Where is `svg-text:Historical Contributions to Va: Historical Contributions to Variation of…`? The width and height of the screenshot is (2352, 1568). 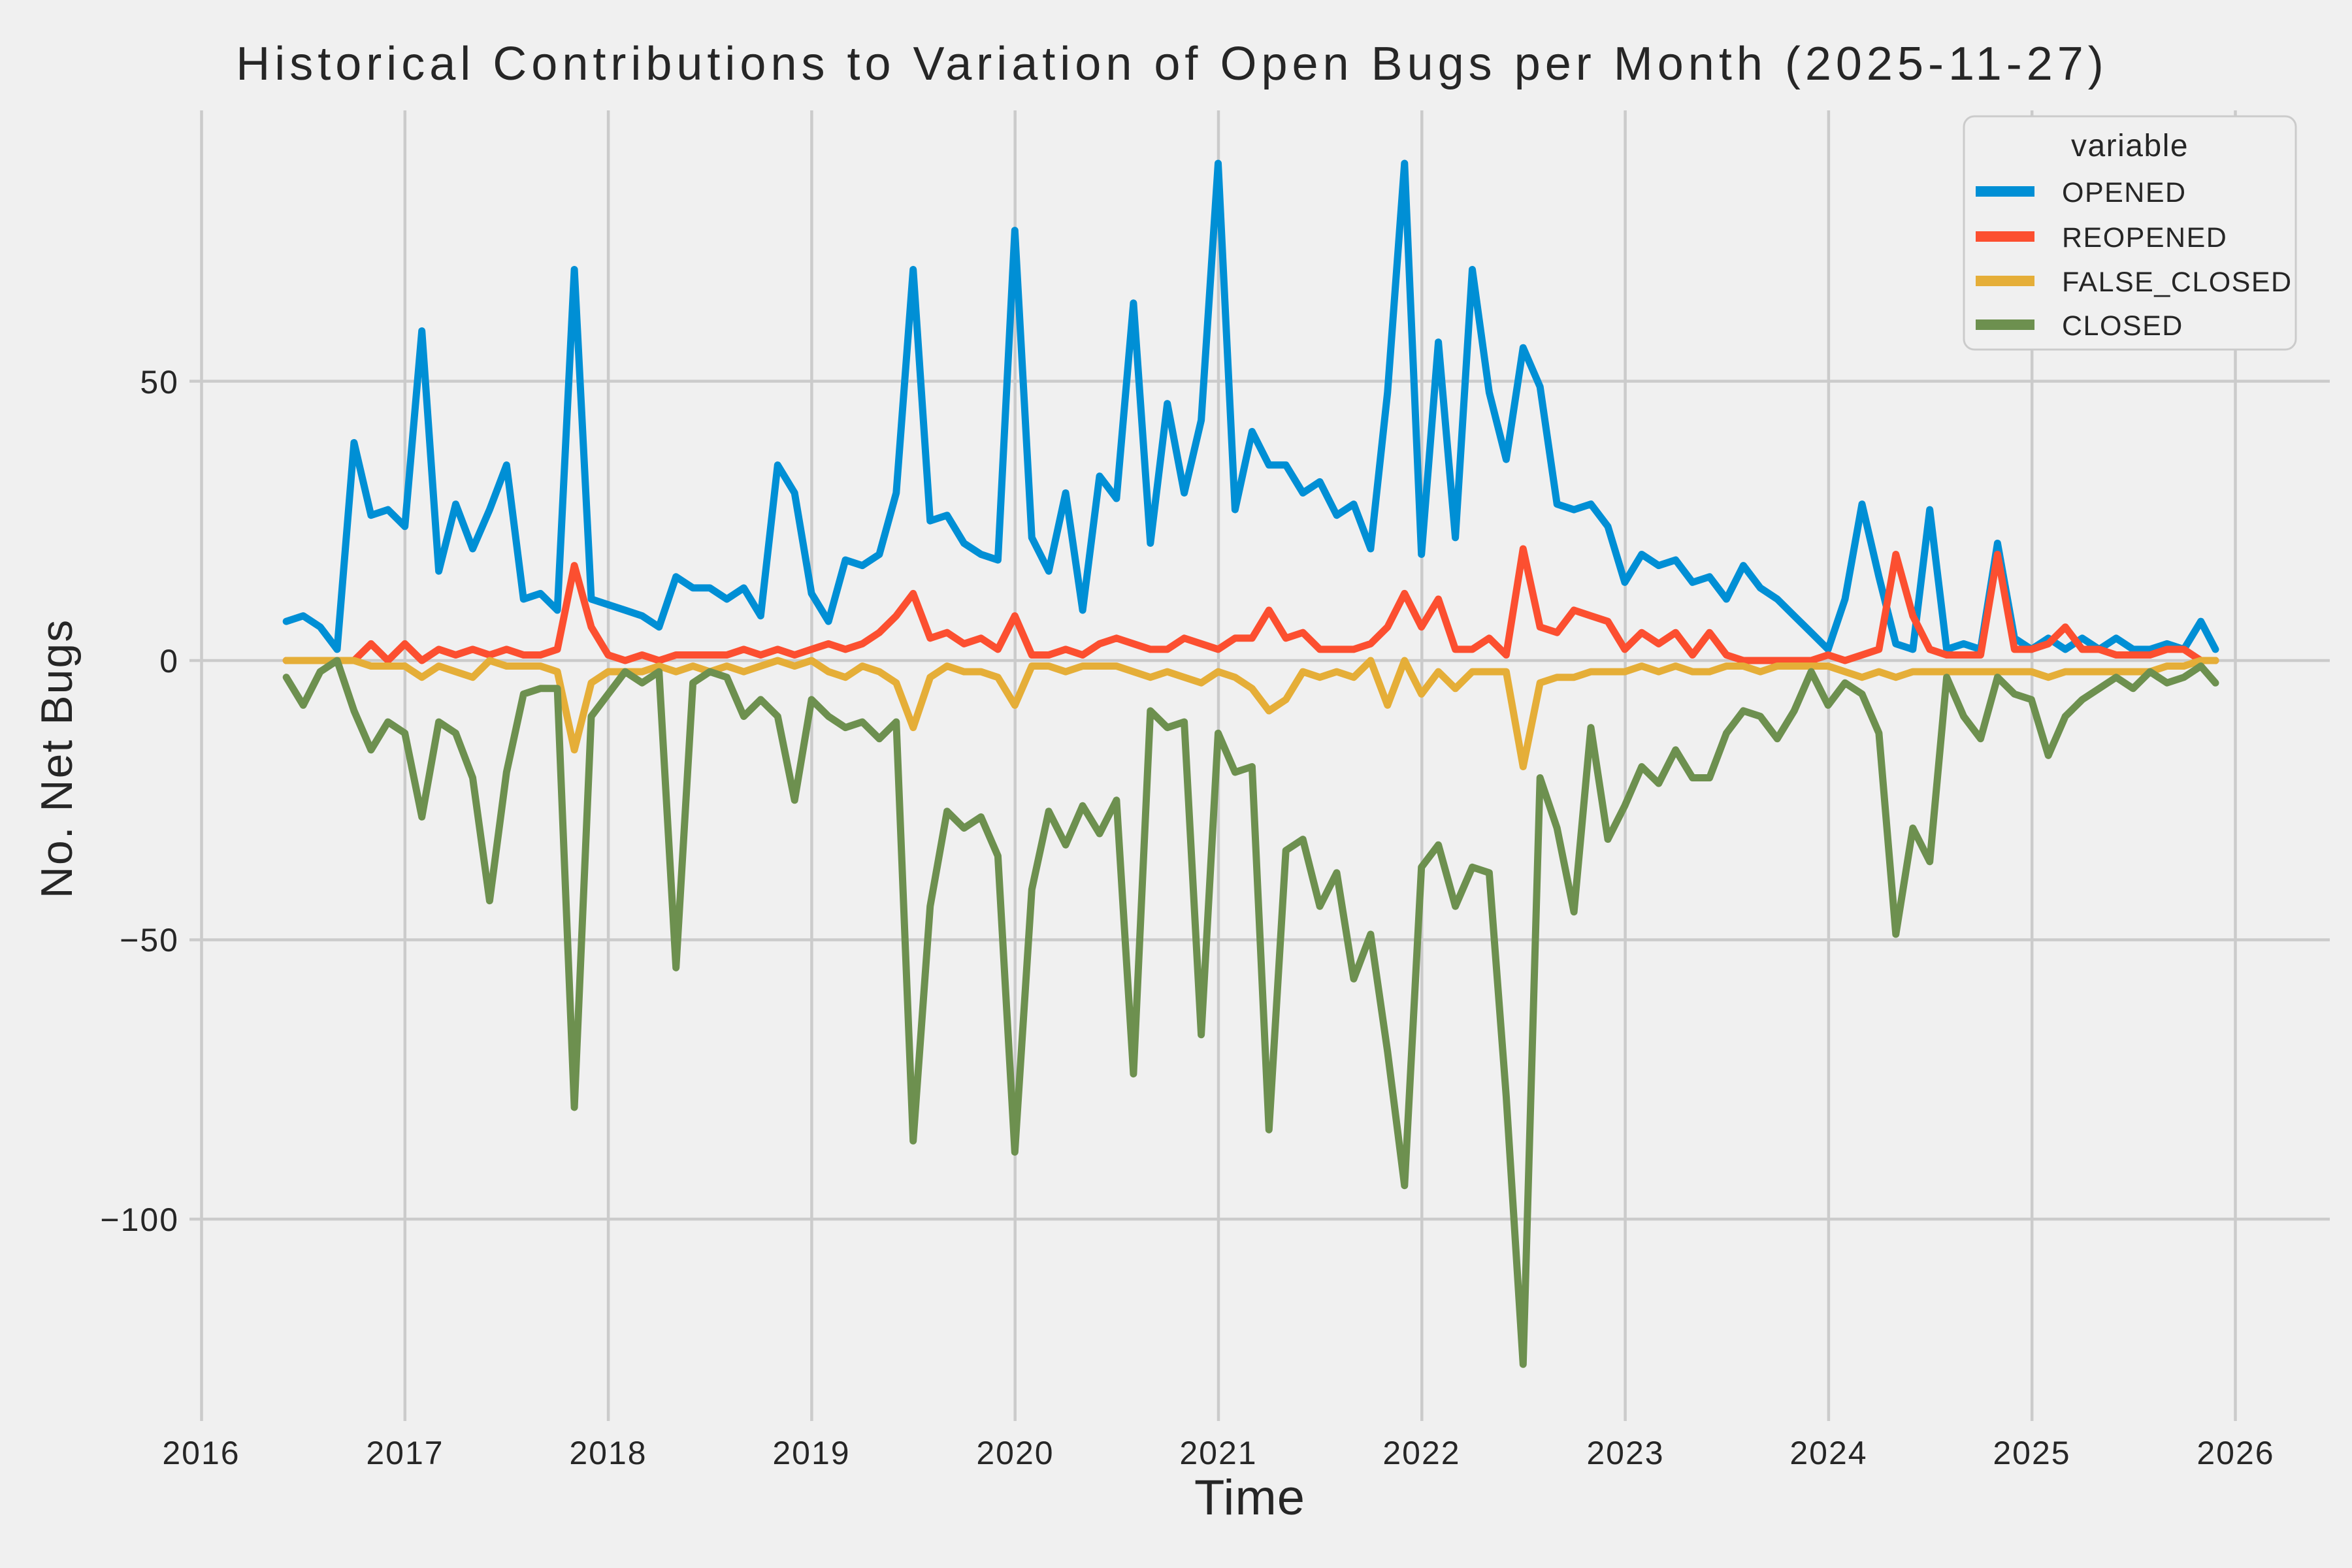
svg-text:Historical Contributions to Va: Historical Contributions to Variation of… is located at coordinates (1172, 64).